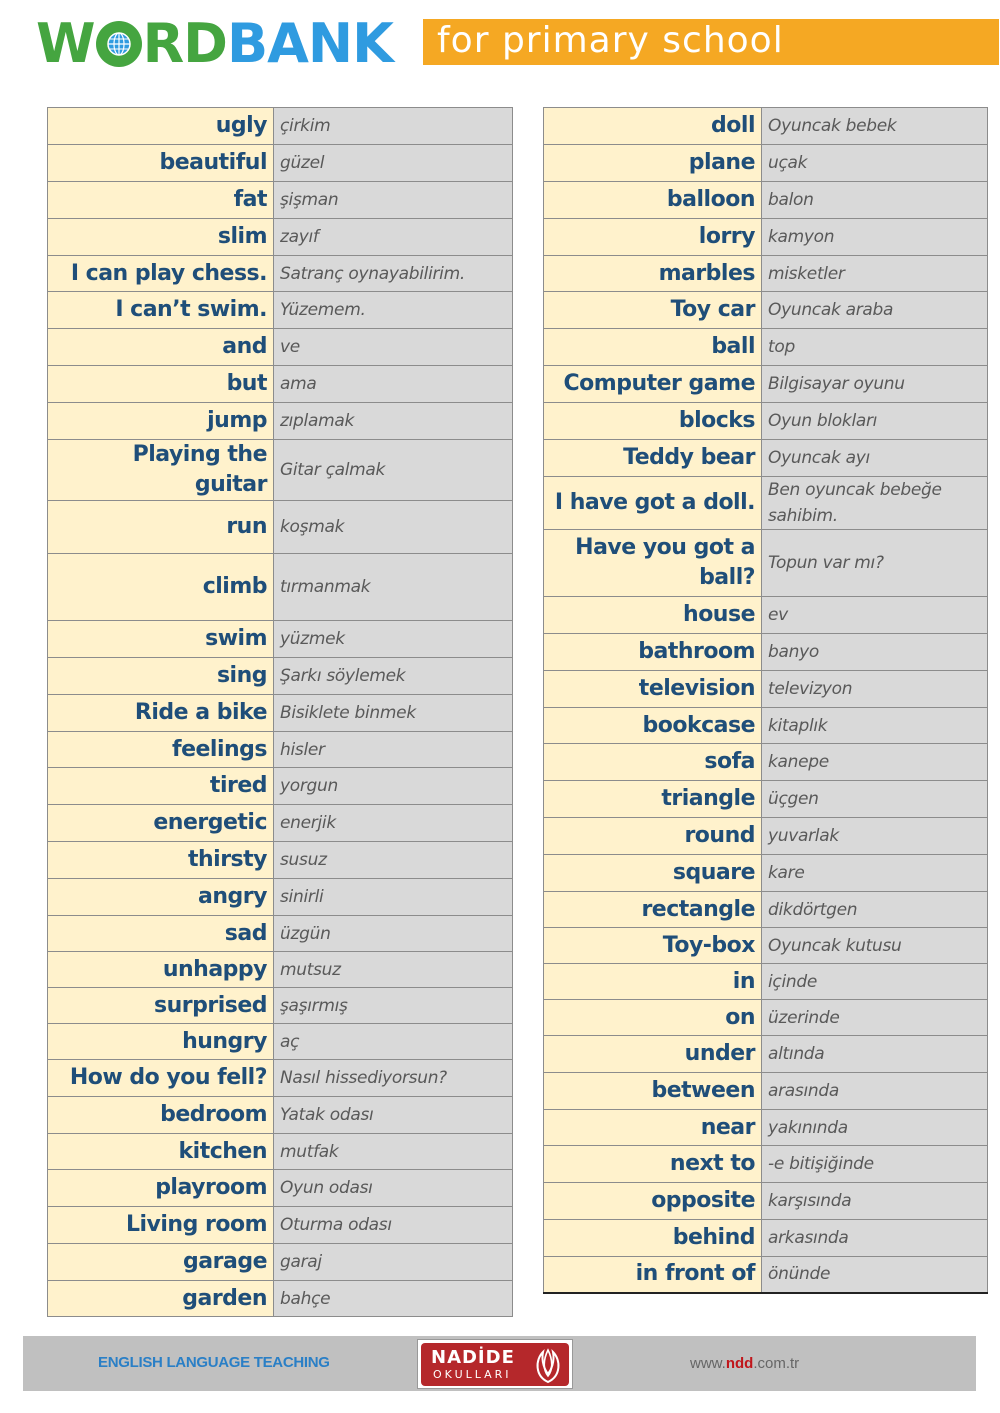 The image size is (1000, 1413). What do you see at coordinates (652, 1054) in the screenshot?
I see `english-word: under` at bounding box center [652, 1054].